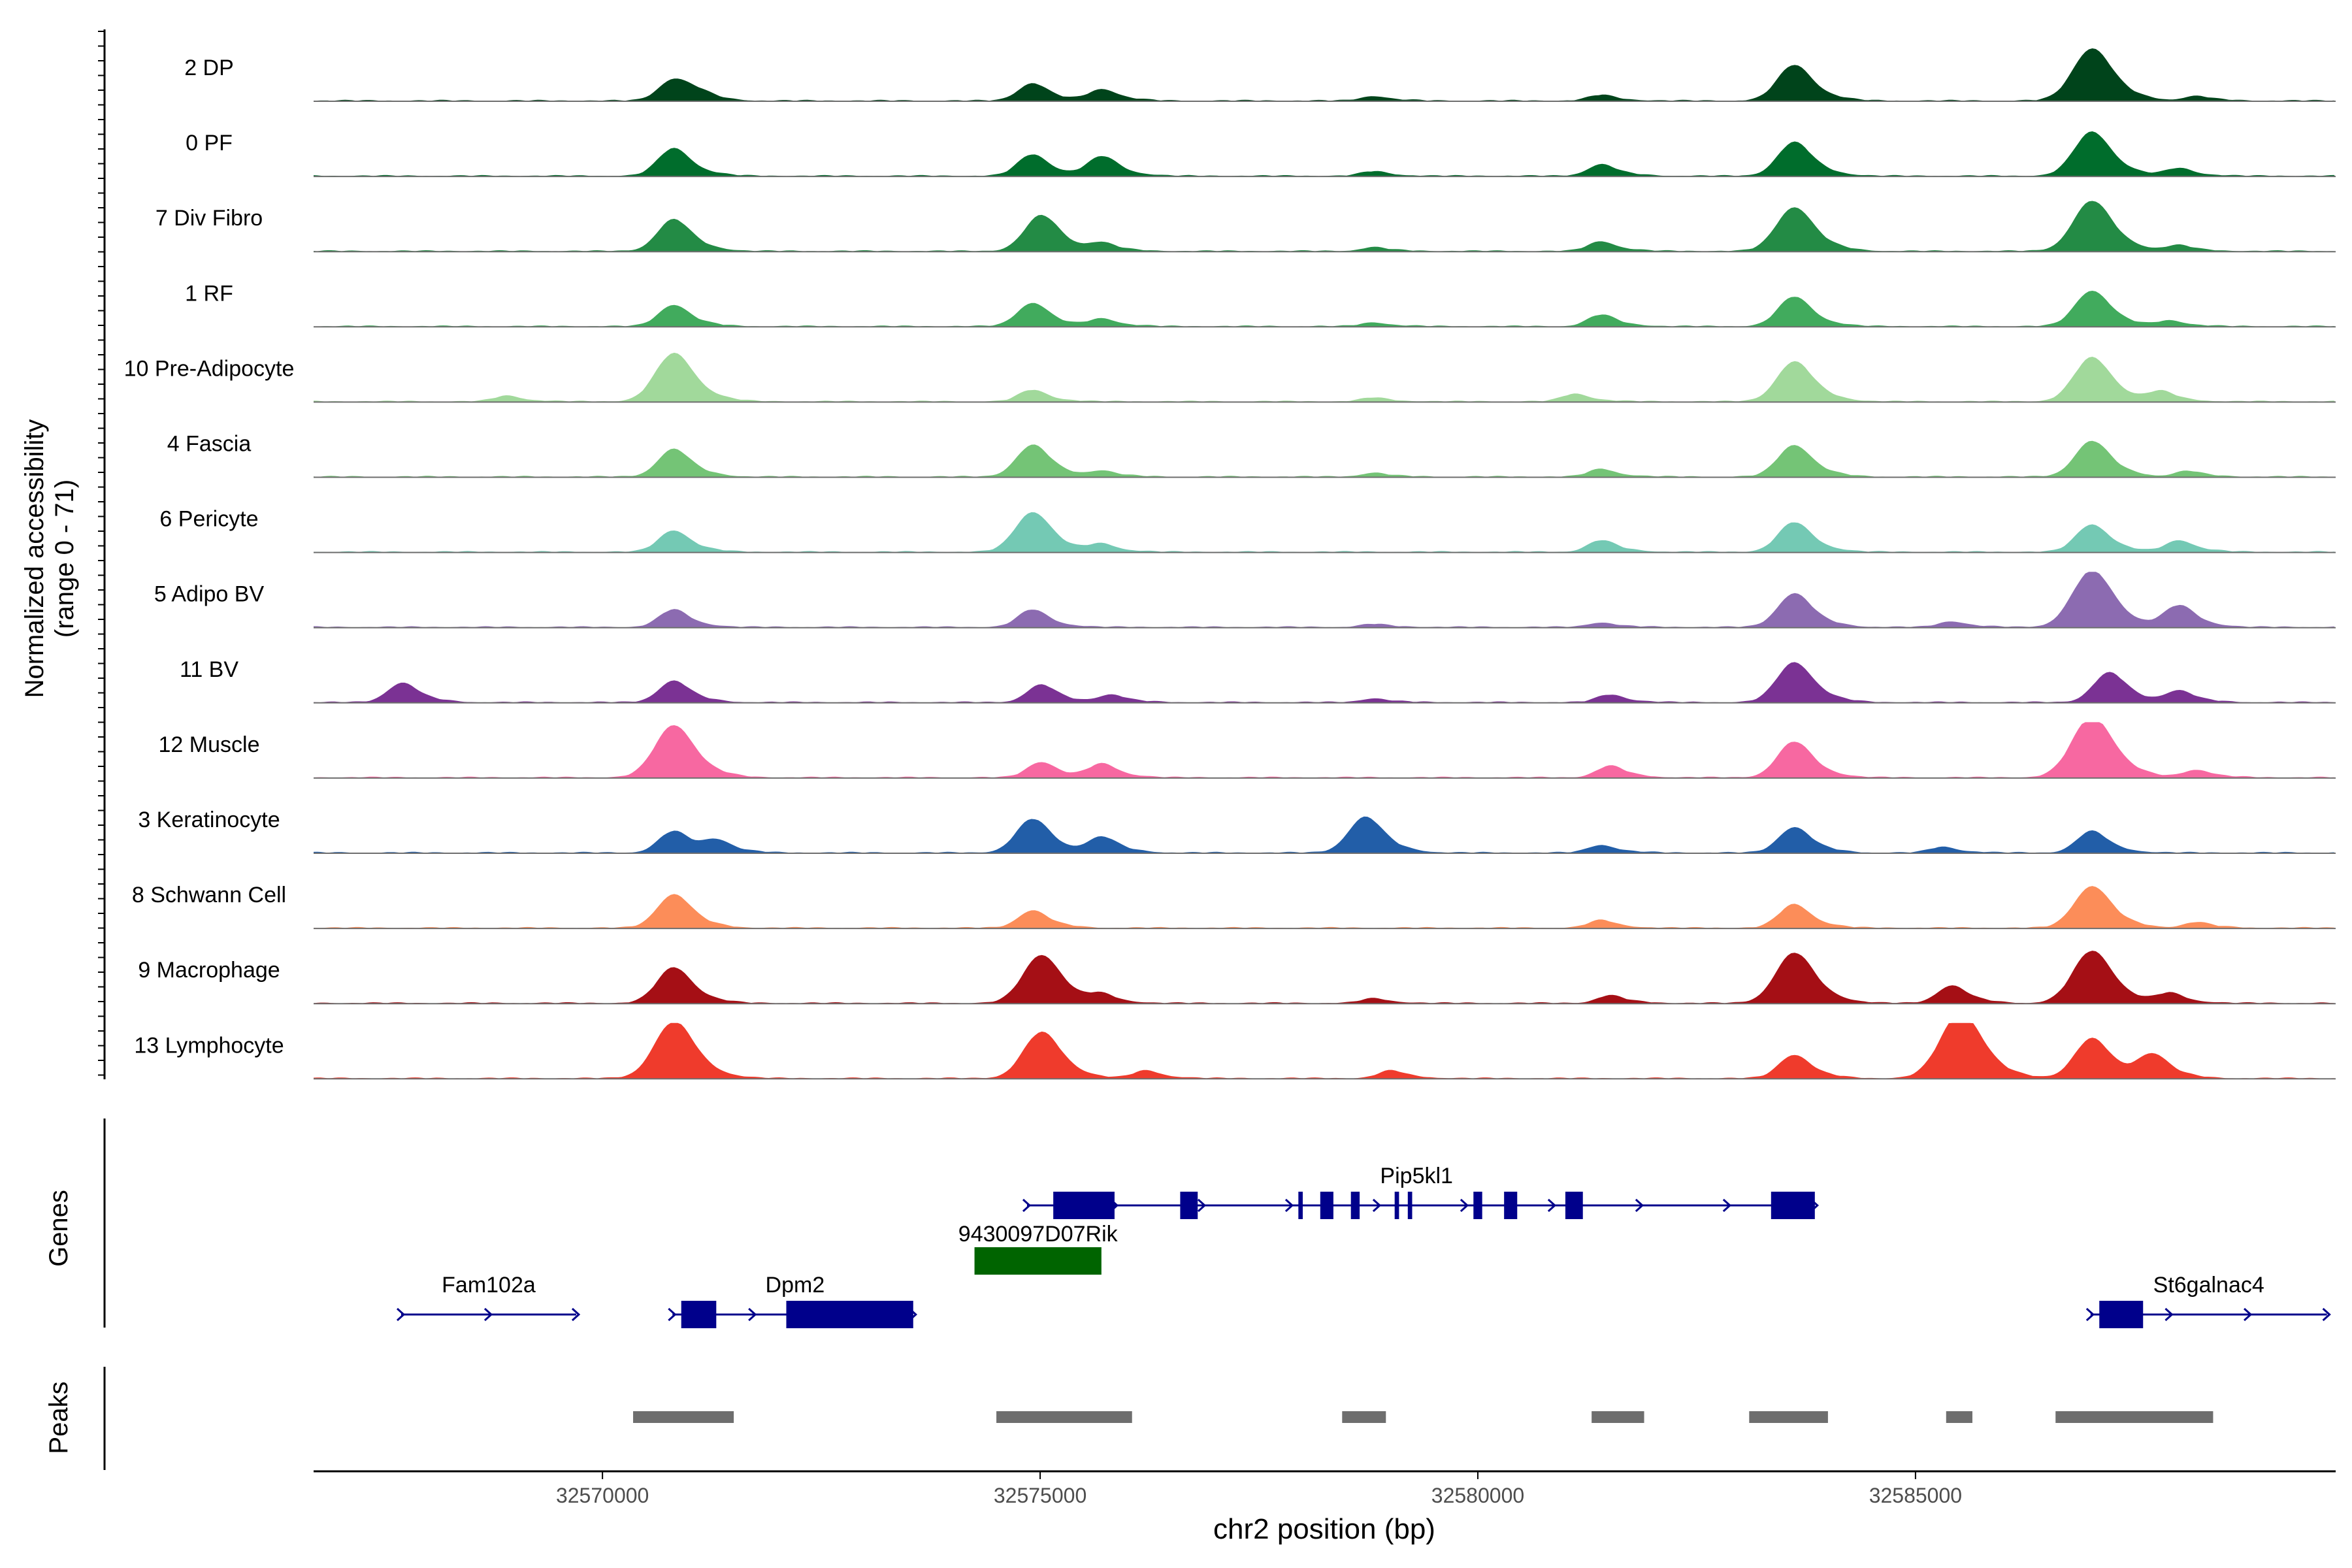  Describe the element at coordinates (795, 1285) in the screenshot. I see `gene-label: Dpm2` at that location.